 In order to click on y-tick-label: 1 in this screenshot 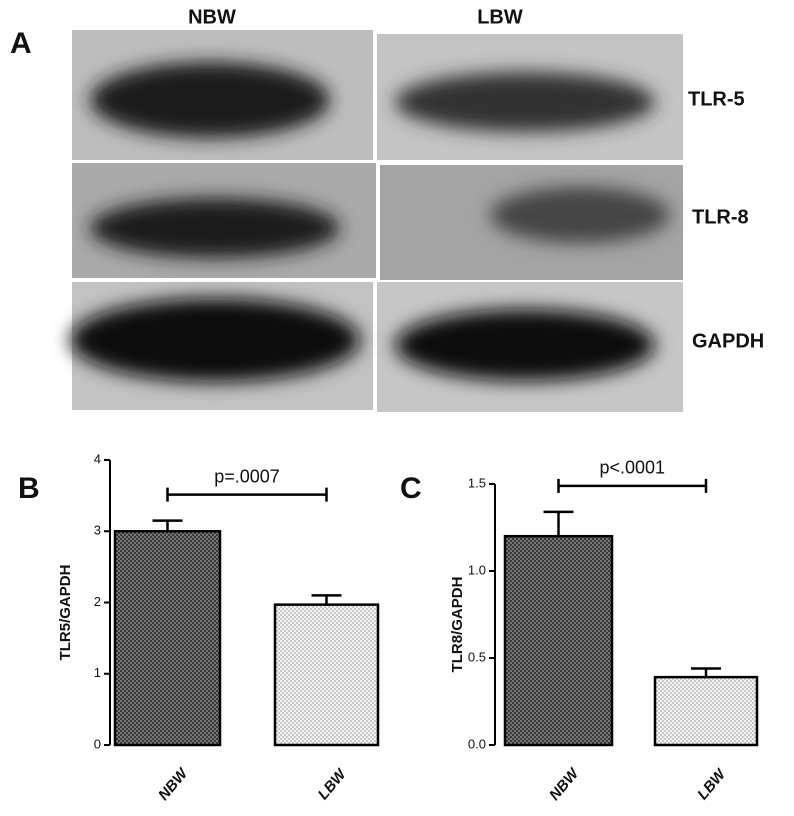, I will do `click(97, 672)`.